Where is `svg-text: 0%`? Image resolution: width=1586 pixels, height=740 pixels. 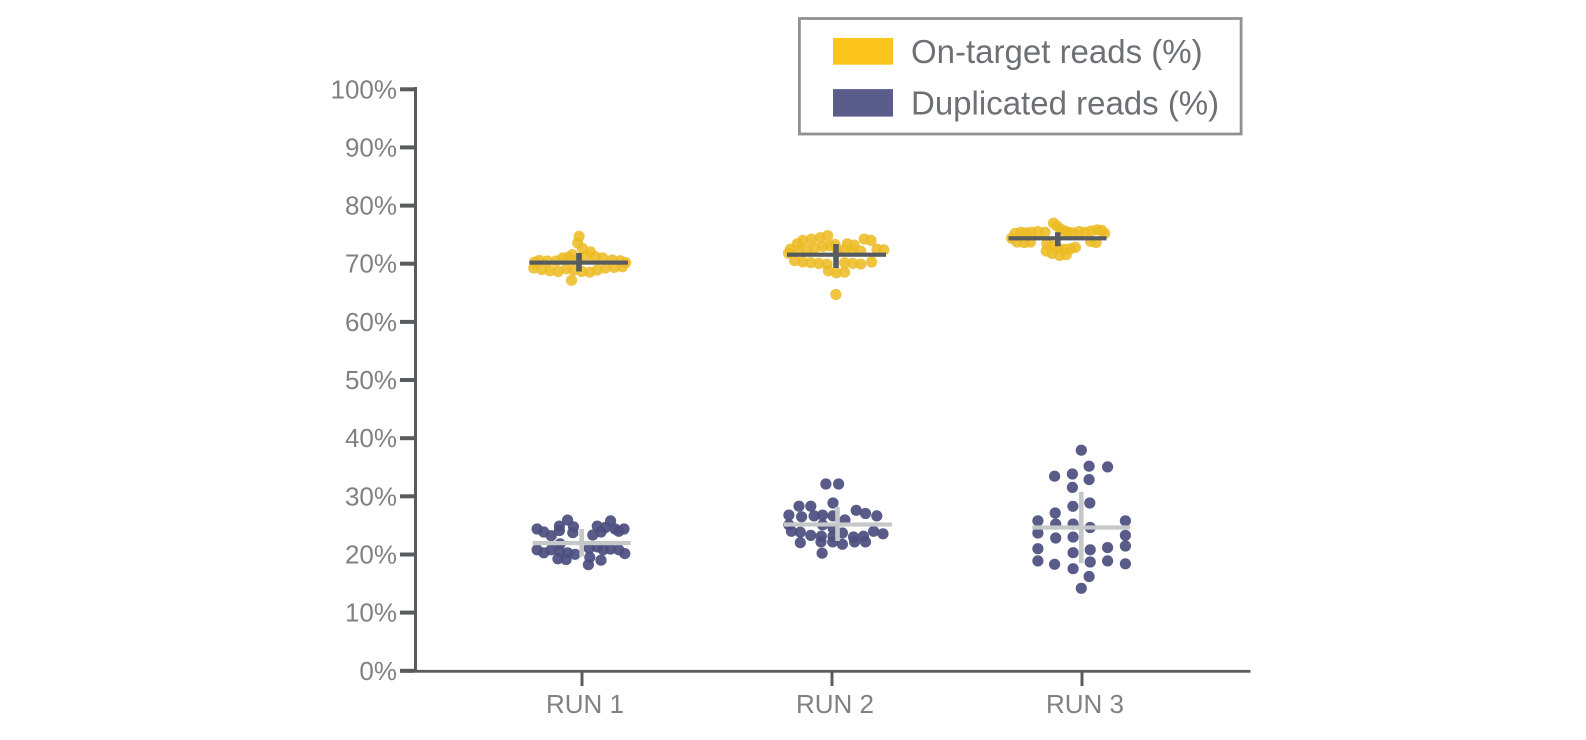
svg-text: 0% is located at coordinates (378, 671).